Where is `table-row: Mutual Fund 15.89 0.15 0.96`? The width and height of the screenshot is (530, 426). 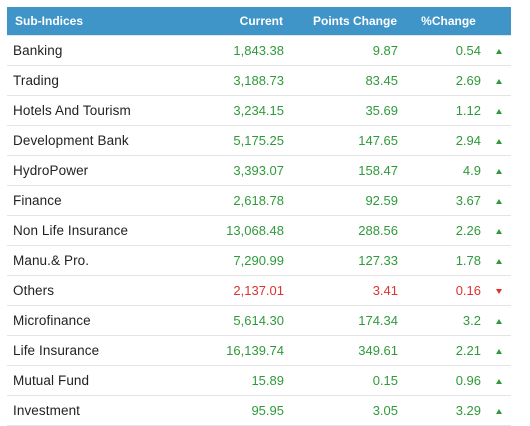 table-row: Mutual Fund 15.89 0.15 0.96 is located at coordinates (259, 380).